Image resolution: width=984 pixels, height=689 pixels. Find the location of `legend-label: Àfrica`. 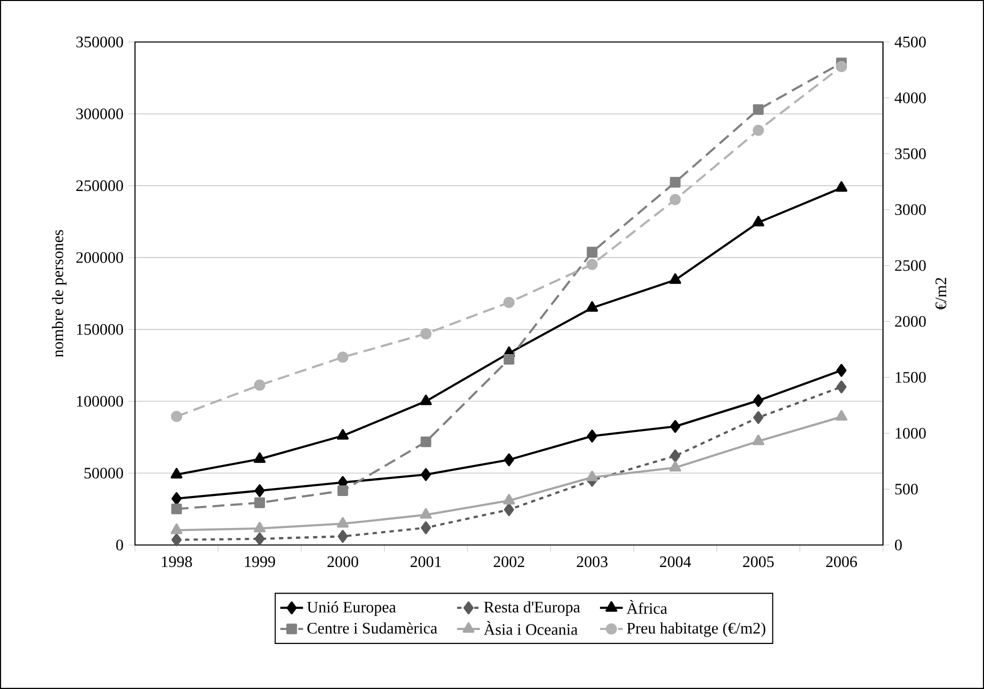

legend-label: Àfrica is located at coordinates (647, 607).